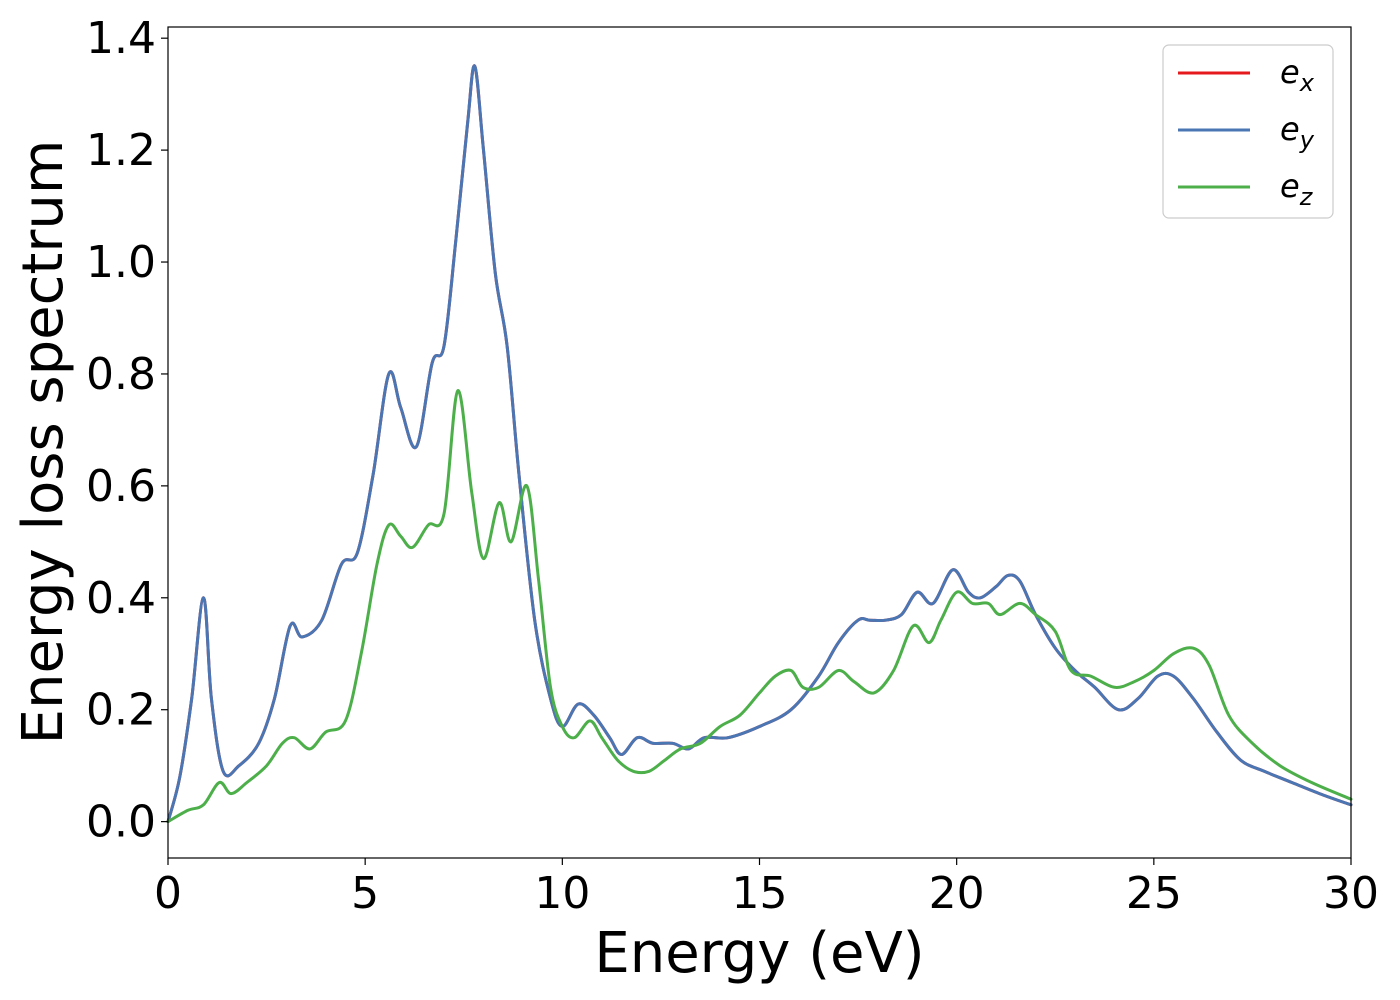  I want to click on x-tick-label: 5, so click(365, 893).